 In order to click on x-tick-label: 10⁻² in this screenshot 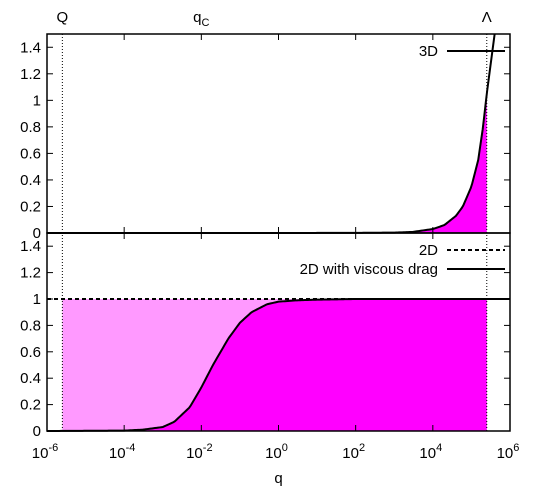, I will do `click(199, 452)`.